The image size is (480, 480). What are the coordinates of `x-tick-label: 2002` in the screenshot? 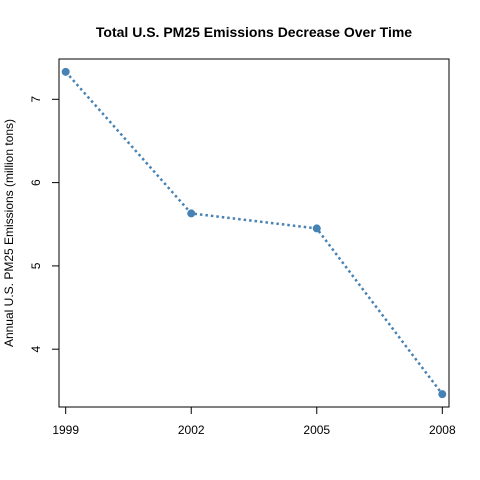 It's located at (191, 430).